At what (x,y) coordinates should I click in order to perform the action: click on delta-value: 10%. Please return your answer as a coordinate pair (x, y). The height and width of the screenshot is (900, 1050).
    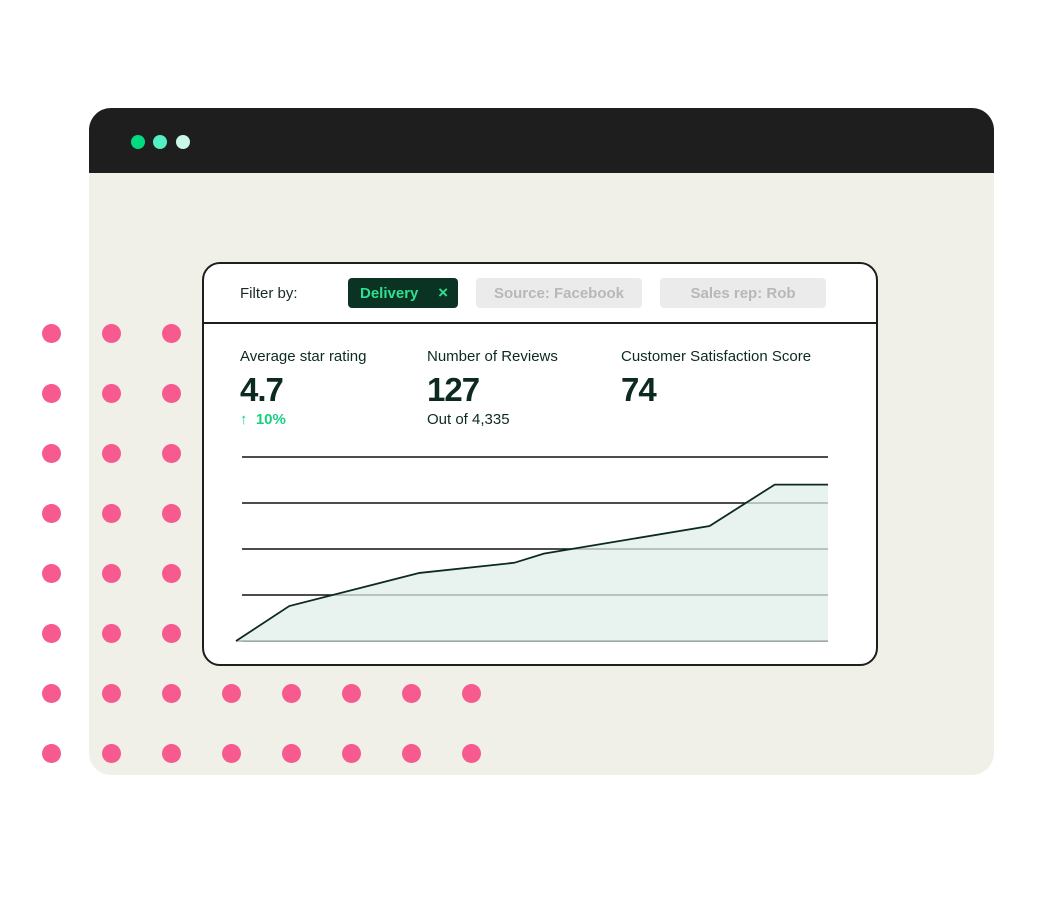
    Looking at the image, I should click on (270, 419).